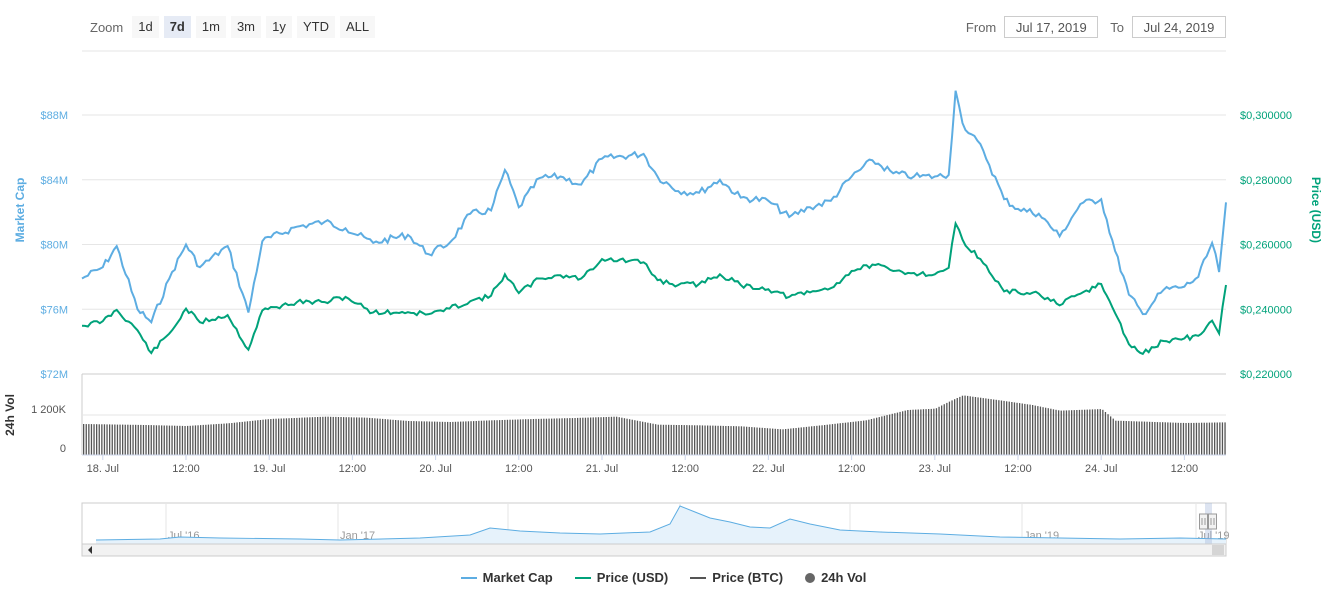 The height and width of the screenshot is (595, 1327). I want to click on zoom-3m-button: 3m, so click(245, 27).